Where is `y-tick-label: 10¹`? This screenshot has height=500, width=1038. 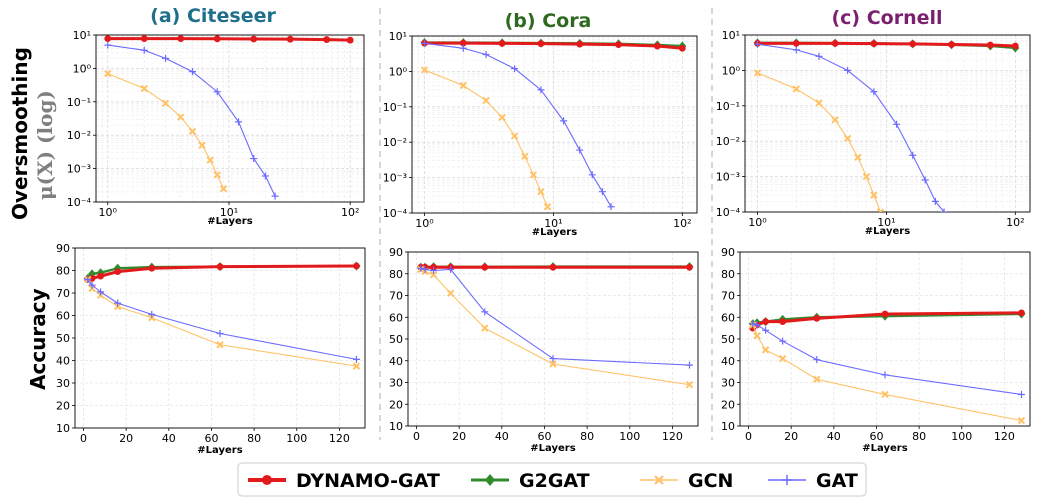
y-tick-label: 10¹ is located at coordinates (82, 35).